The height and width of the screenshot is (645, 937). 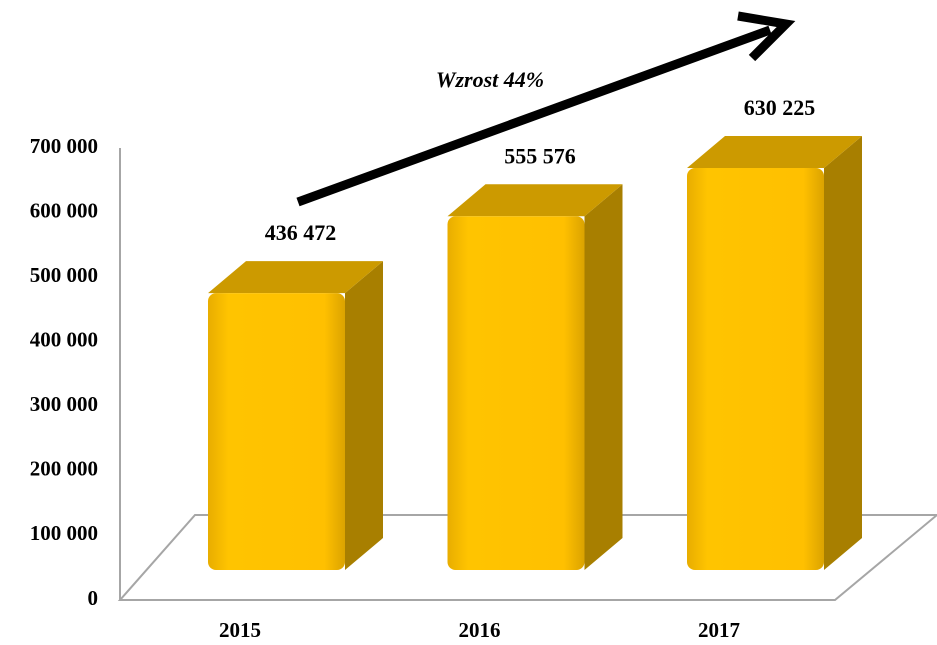 I want to click on value-label: 630 225, so click(x=780, y=107).